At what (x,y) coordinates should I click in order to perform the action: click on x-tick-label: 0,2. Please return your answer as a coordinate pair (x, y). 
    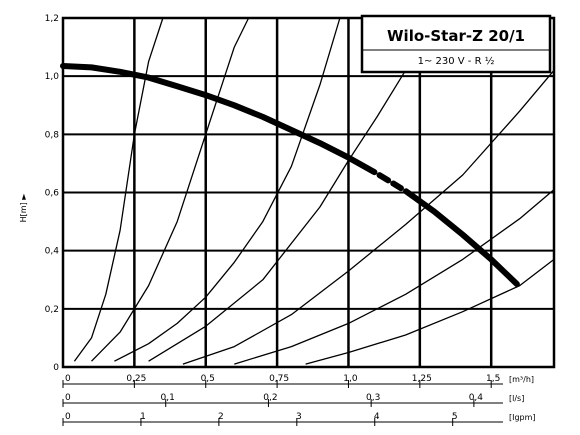
    Looking at the image, I should click on (270, 398).